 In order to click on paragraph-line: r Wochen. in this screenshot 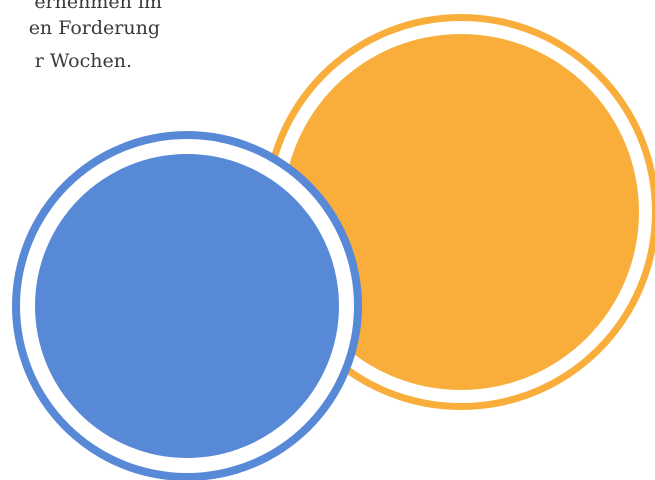, I will do `click(83, 61)`.